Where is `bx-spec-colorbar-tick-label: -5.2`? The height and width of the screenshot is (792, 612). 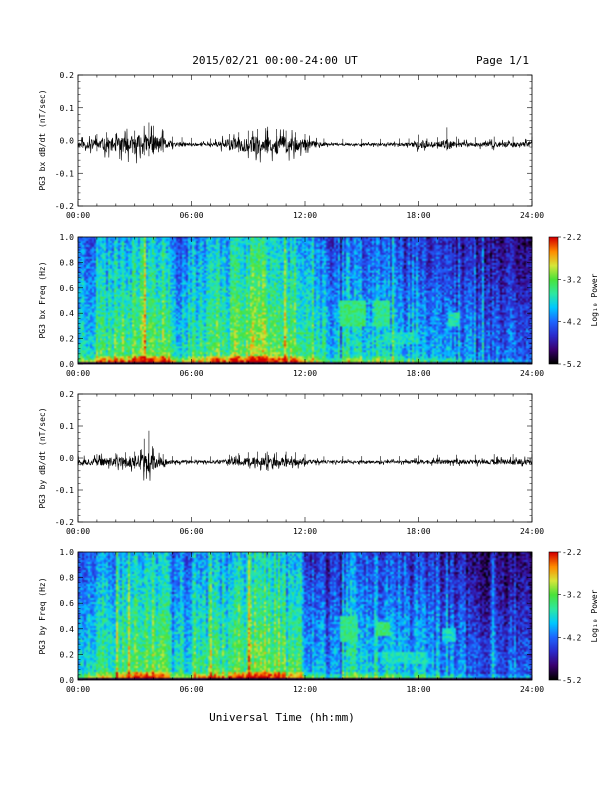 bx-spec-colorbar-tick-label: -5.2 is located at coordinates (571, 364).